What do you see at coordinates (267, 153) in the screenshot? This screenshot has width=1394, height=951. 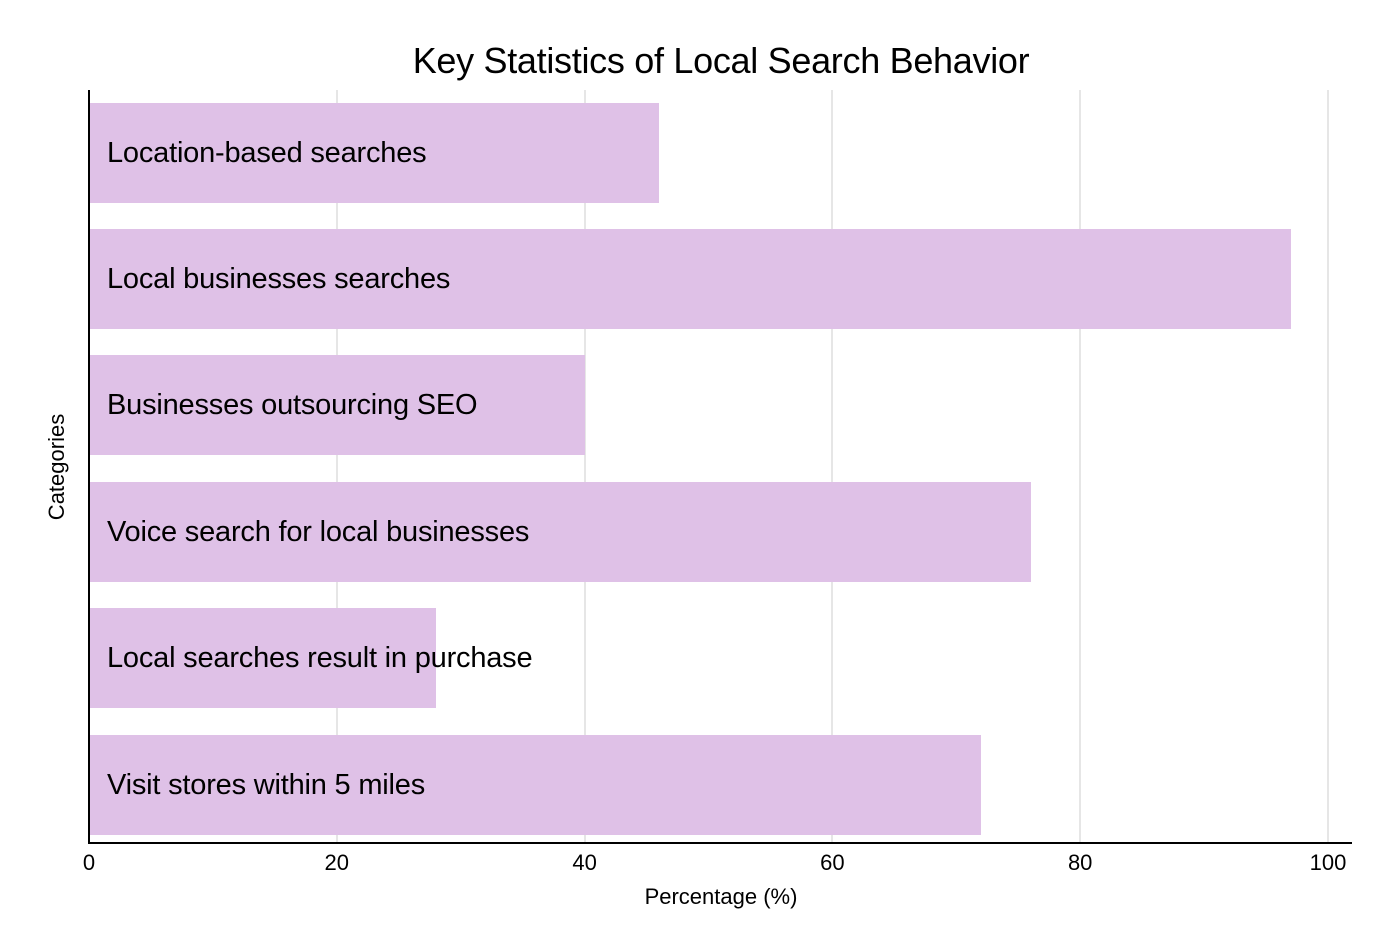 I see `bar-label: Location-based searches` at bounding box center [267, 153].